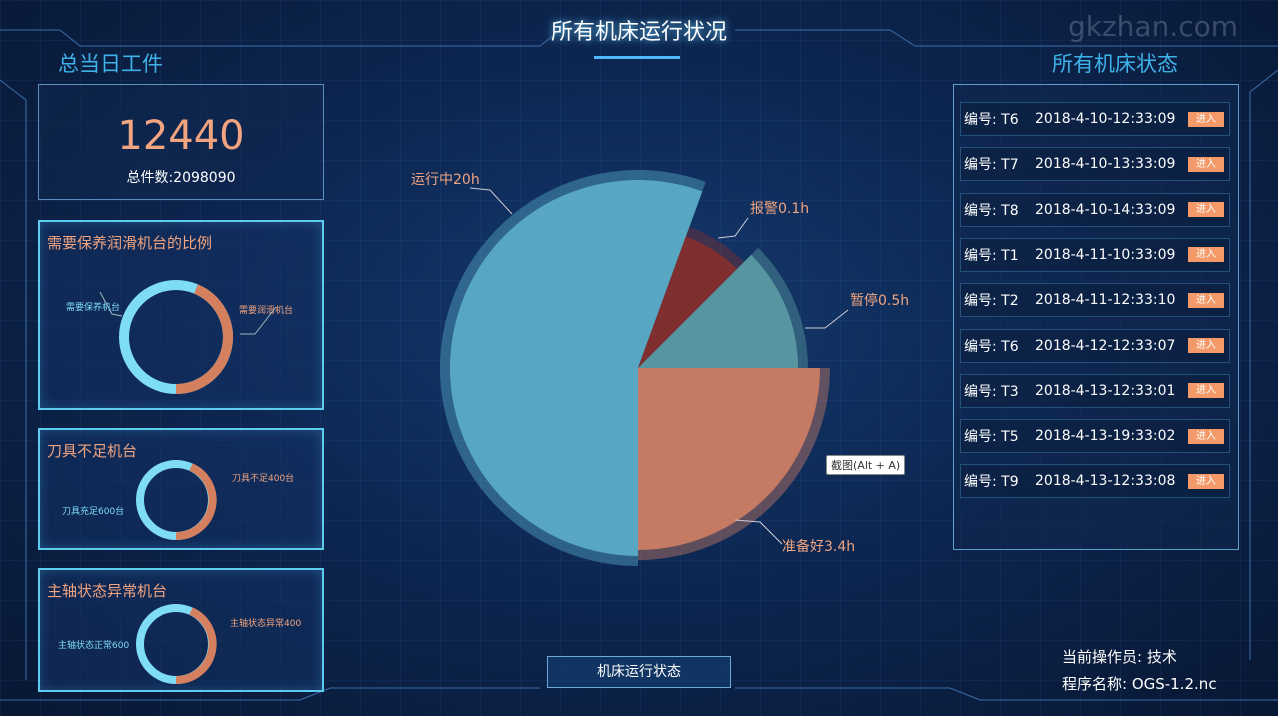 The width and height of the screenshot is (1278, 716). I want to click on panel-spindle: 主轴状态异常机台 主轴状态正常600 主轴状态异常400, so click(181, 630).